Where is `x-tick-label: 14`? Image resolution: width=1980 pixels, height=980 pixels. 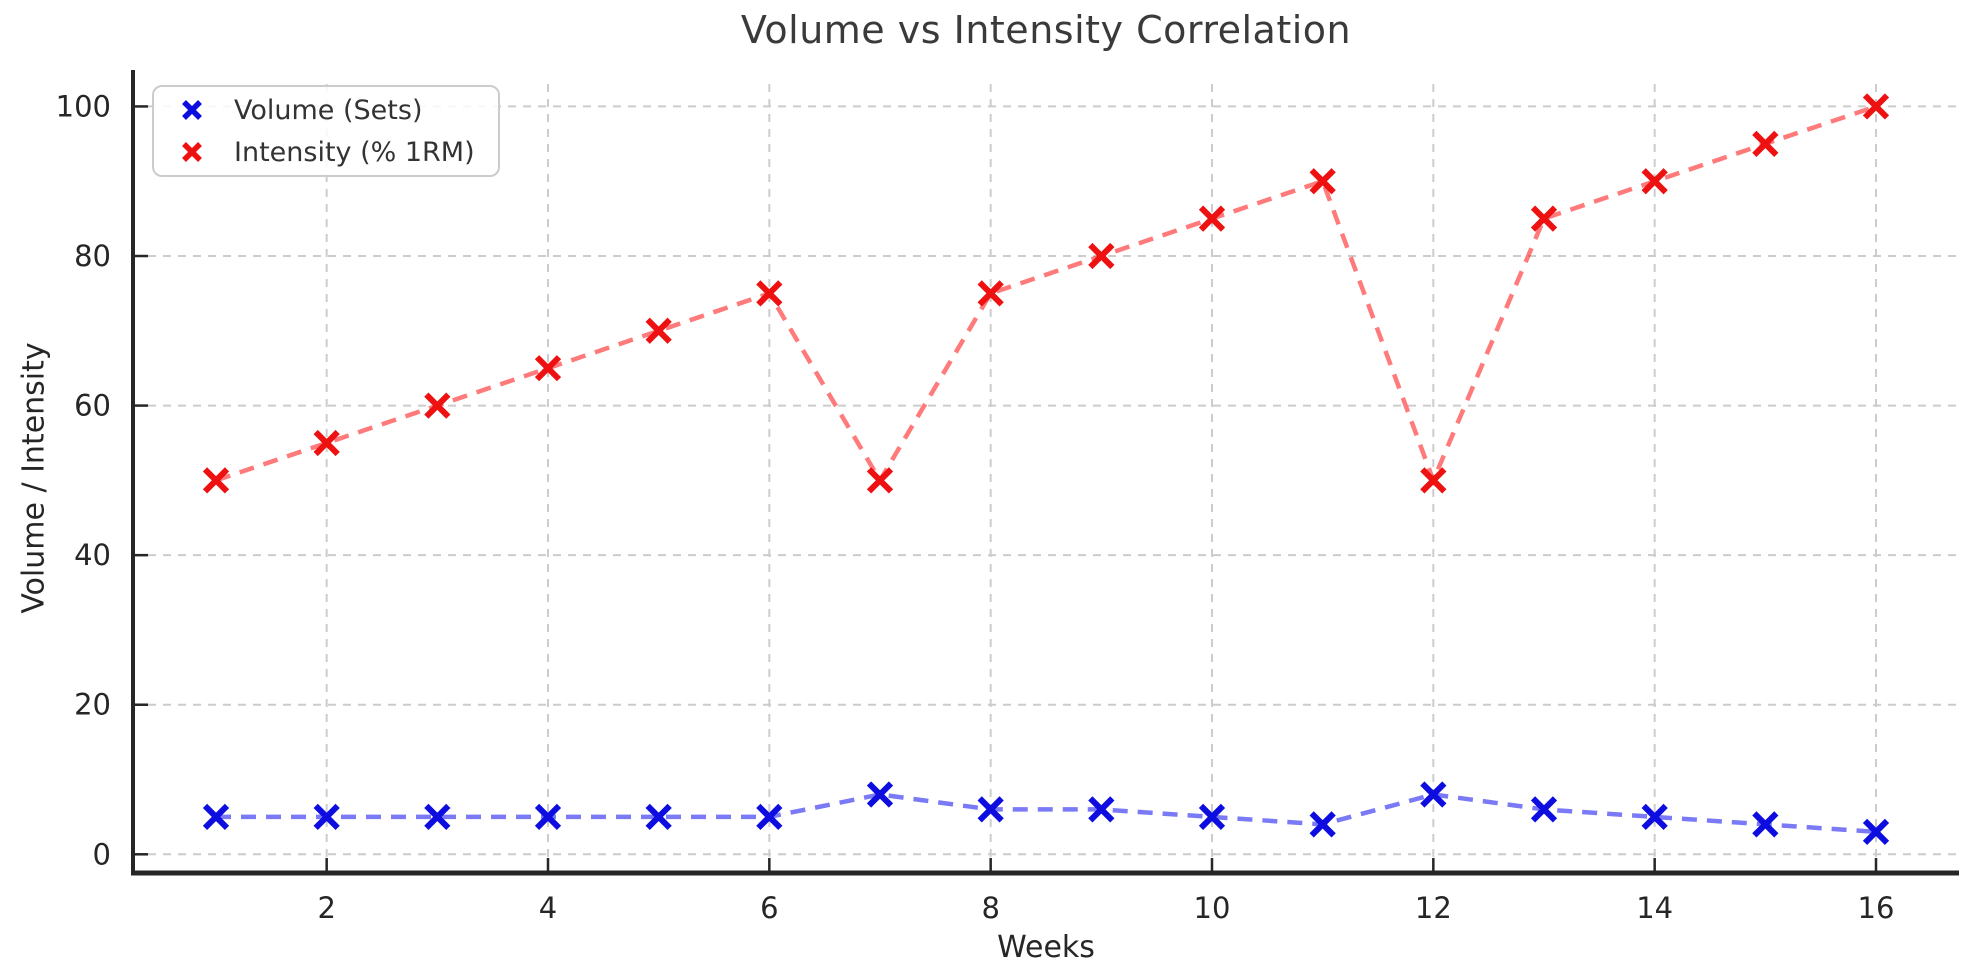 x-tick-label: 14 is located at coordinates (1654, 908).